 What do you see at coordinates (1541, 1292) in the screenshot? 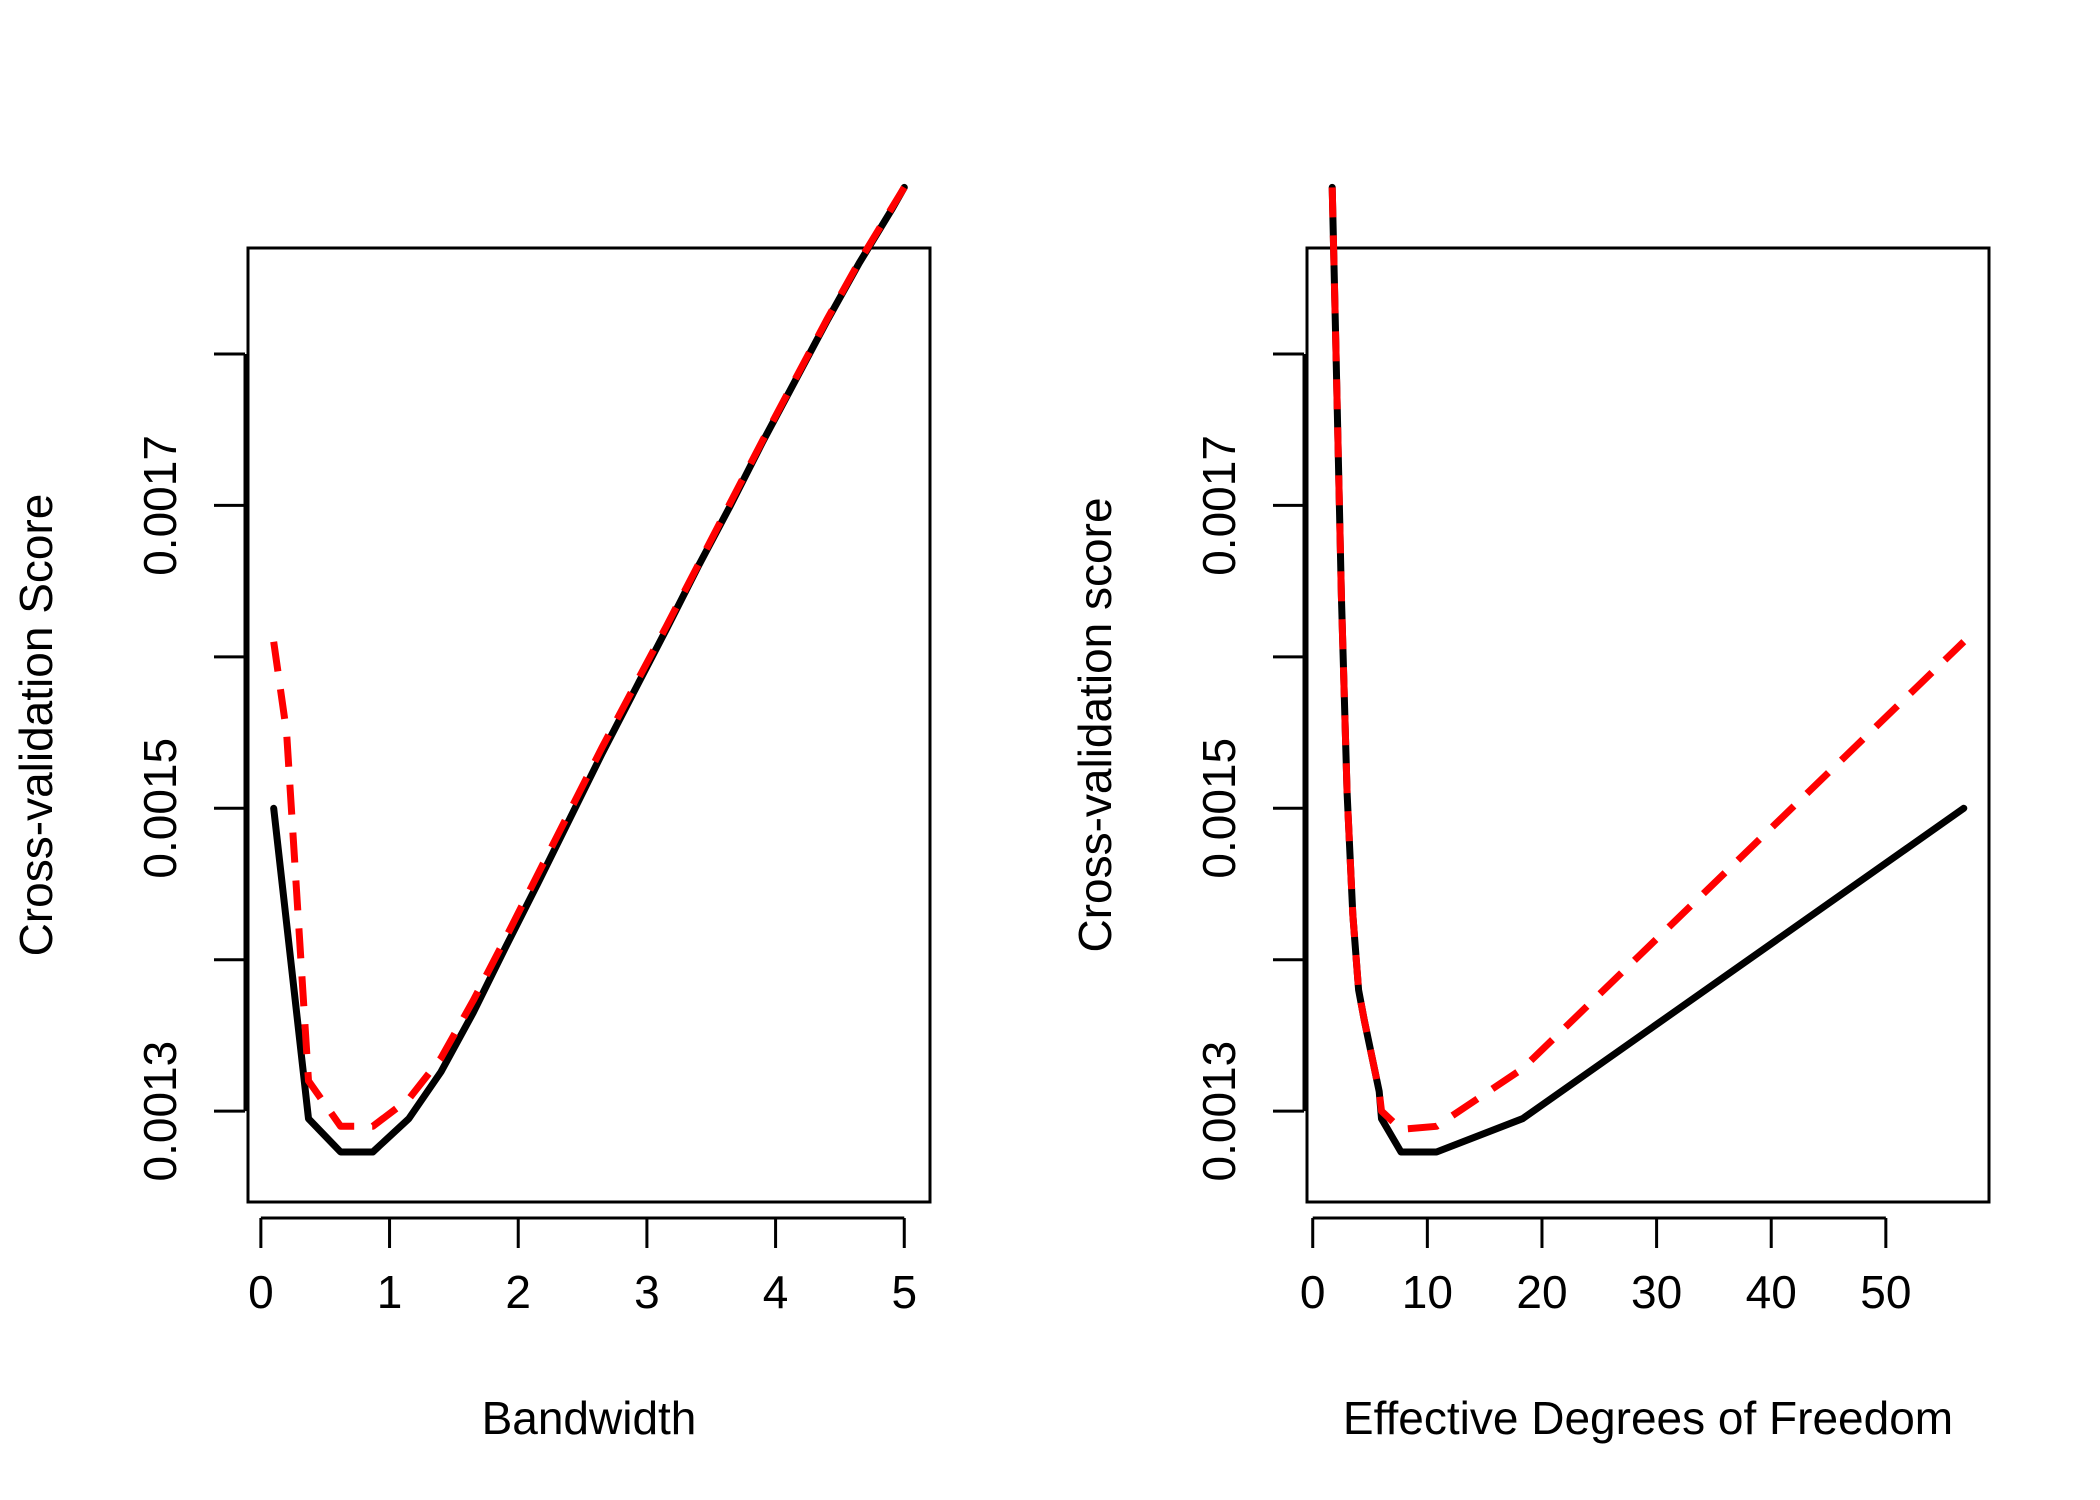
I see `x-tick-label: 20` at bounding box center [1541, 1292].